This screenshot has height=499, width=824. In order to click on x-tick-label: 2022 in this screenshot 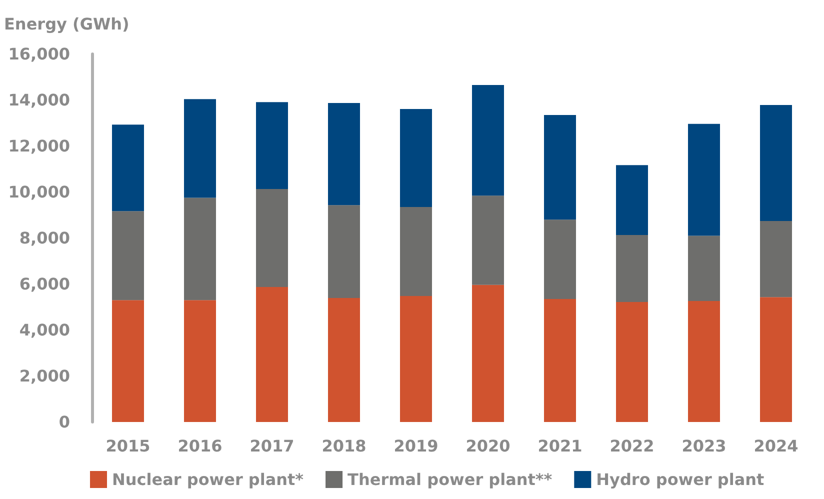, I will do `click(632, 446)`.